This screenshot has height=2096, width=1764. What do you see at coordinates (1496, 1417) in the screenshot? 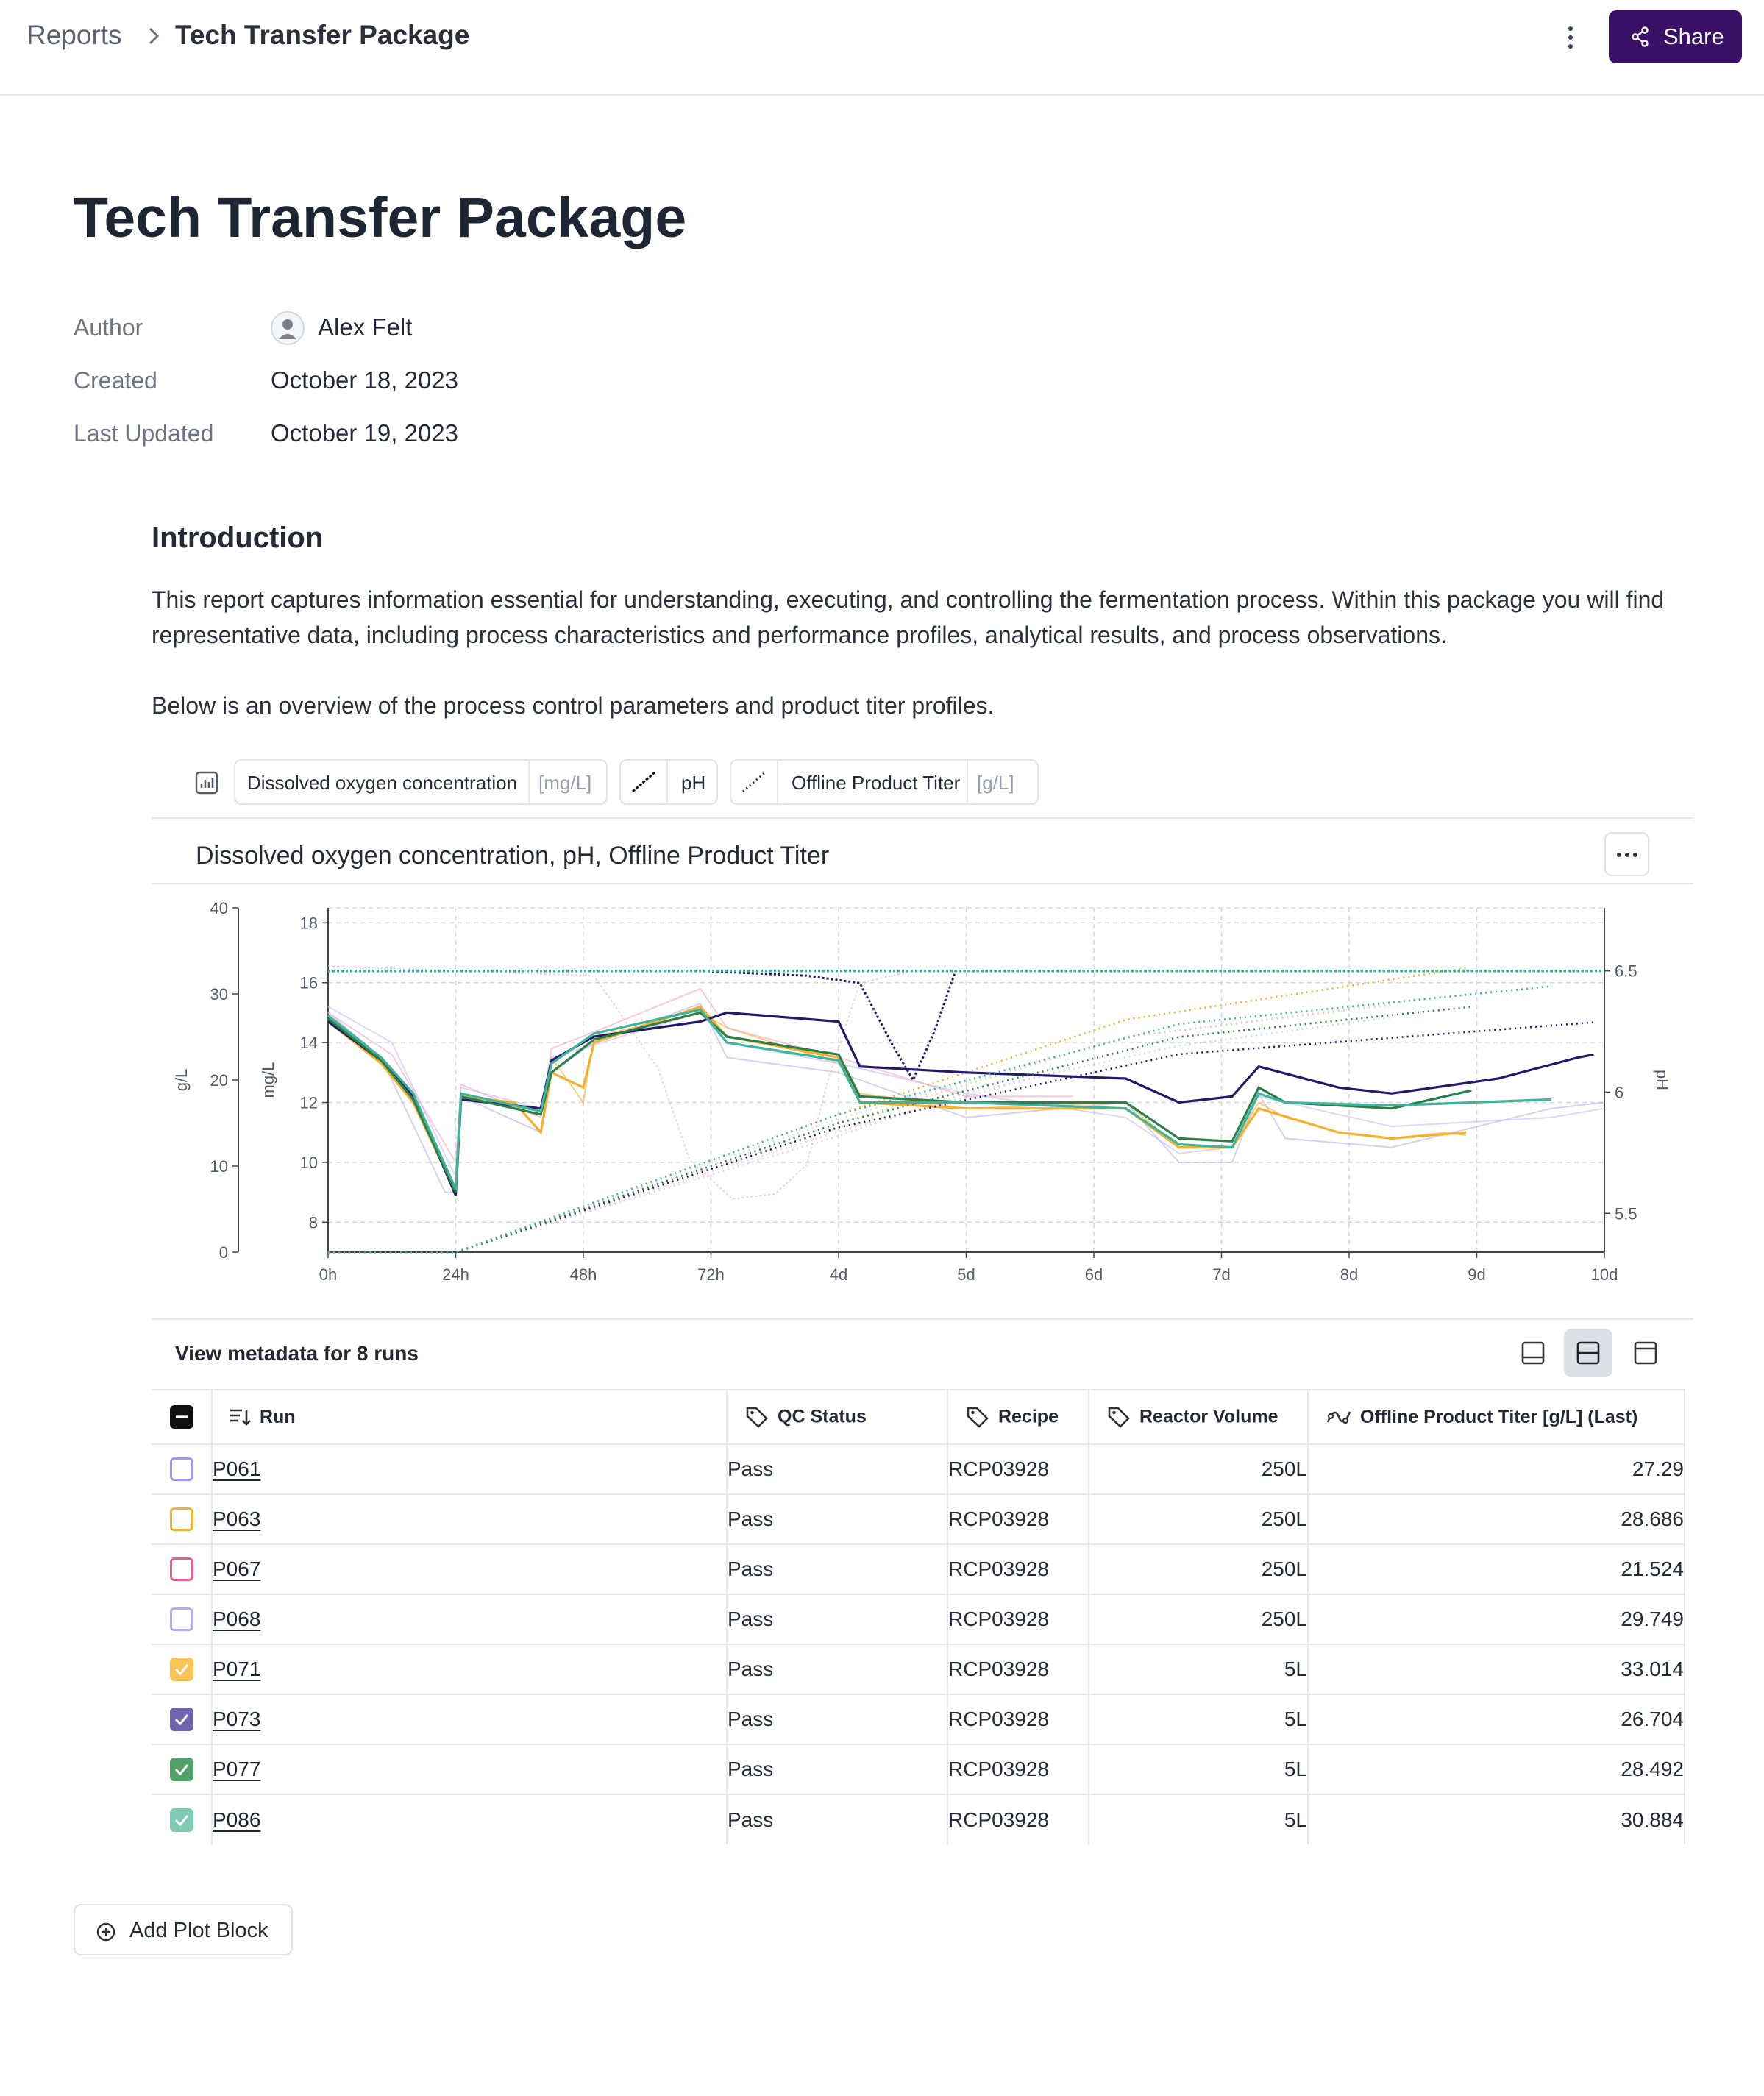
I see `column-header-offline-titer: Offline Product Titer [g/L] (Last)` at bounding box center [1496, 1417].